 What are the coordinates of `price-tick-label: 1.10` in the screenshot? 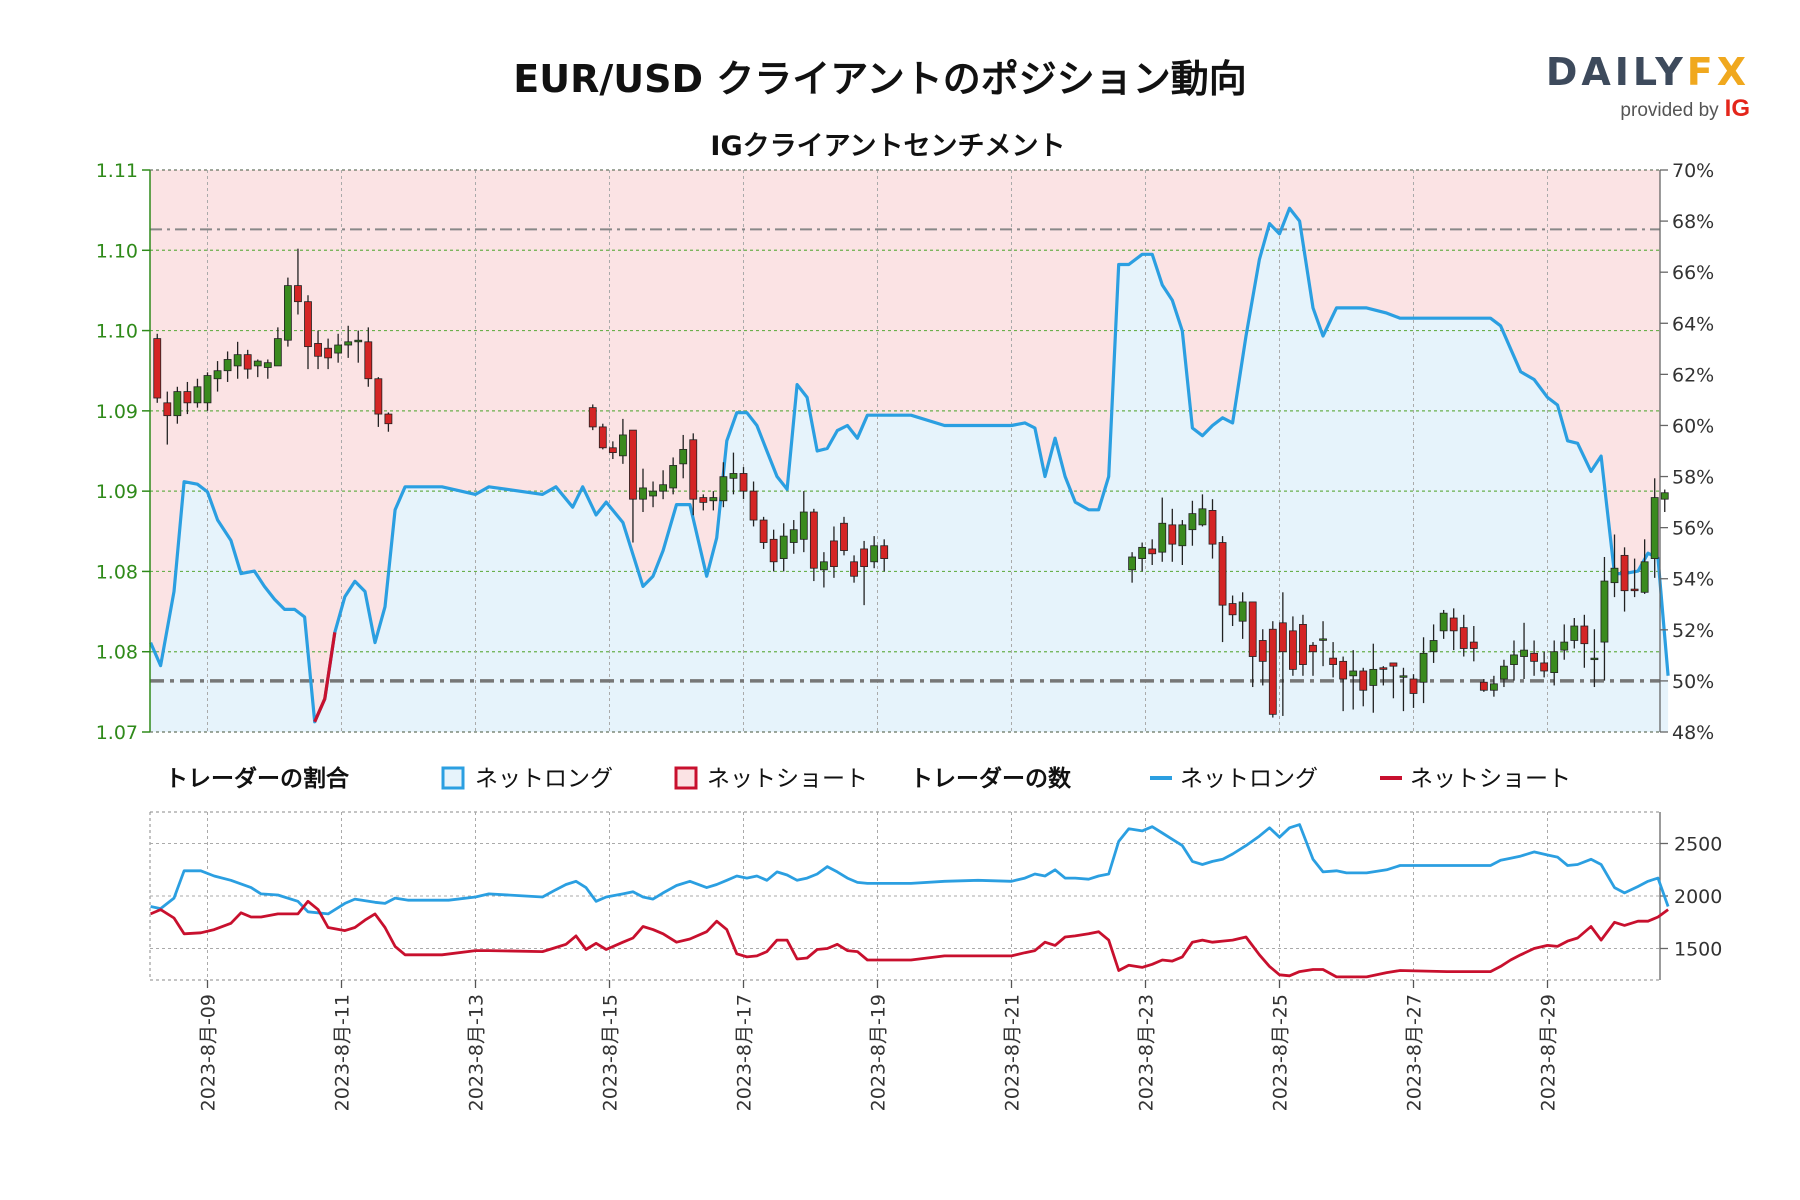 It's located at (117, 251).